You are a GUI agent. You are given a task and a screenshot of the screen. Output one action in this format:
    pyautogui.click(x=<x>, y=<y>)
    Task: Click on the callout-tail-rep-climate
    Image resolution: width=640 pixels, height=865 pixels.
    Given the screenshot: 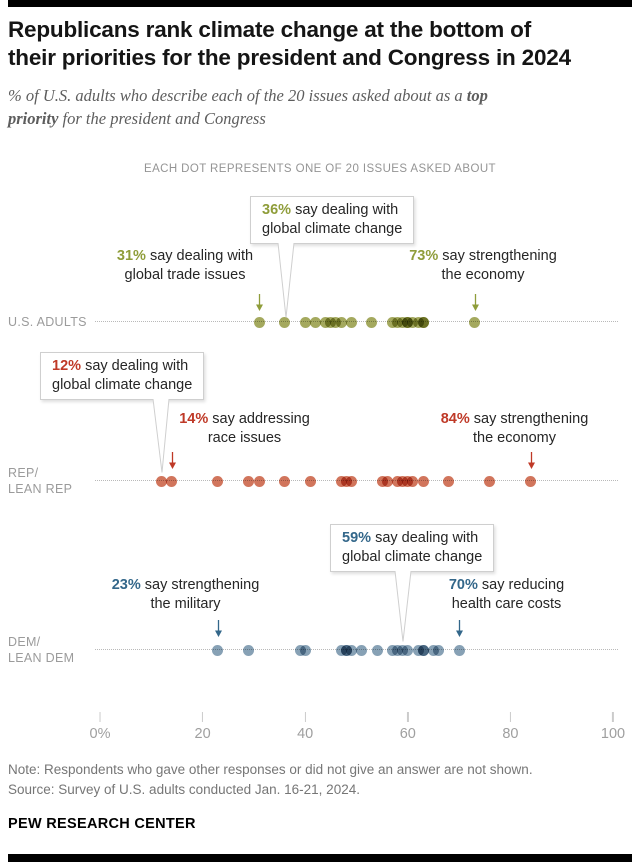 What is the action you would take?
    pyautogui.click(x=161, y=436)
    